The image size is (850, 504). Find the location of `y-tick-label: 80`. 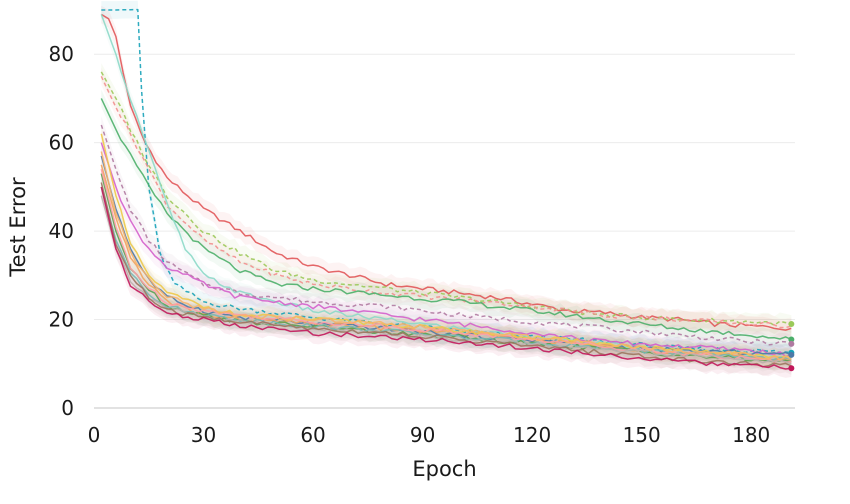

y-tick-label: 80 is located at coordinates (61, 54).